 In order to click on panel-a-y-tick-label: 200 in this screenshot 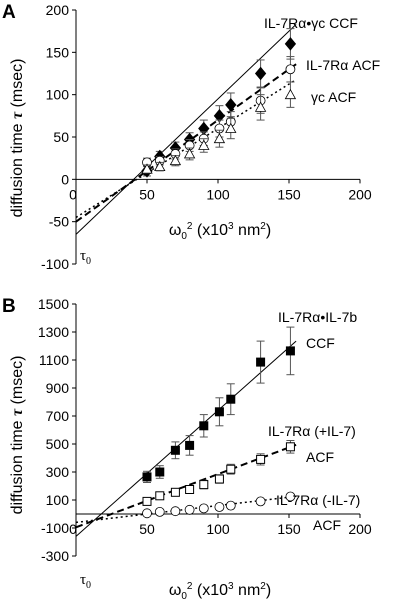, I will do `click(58, 10)`.